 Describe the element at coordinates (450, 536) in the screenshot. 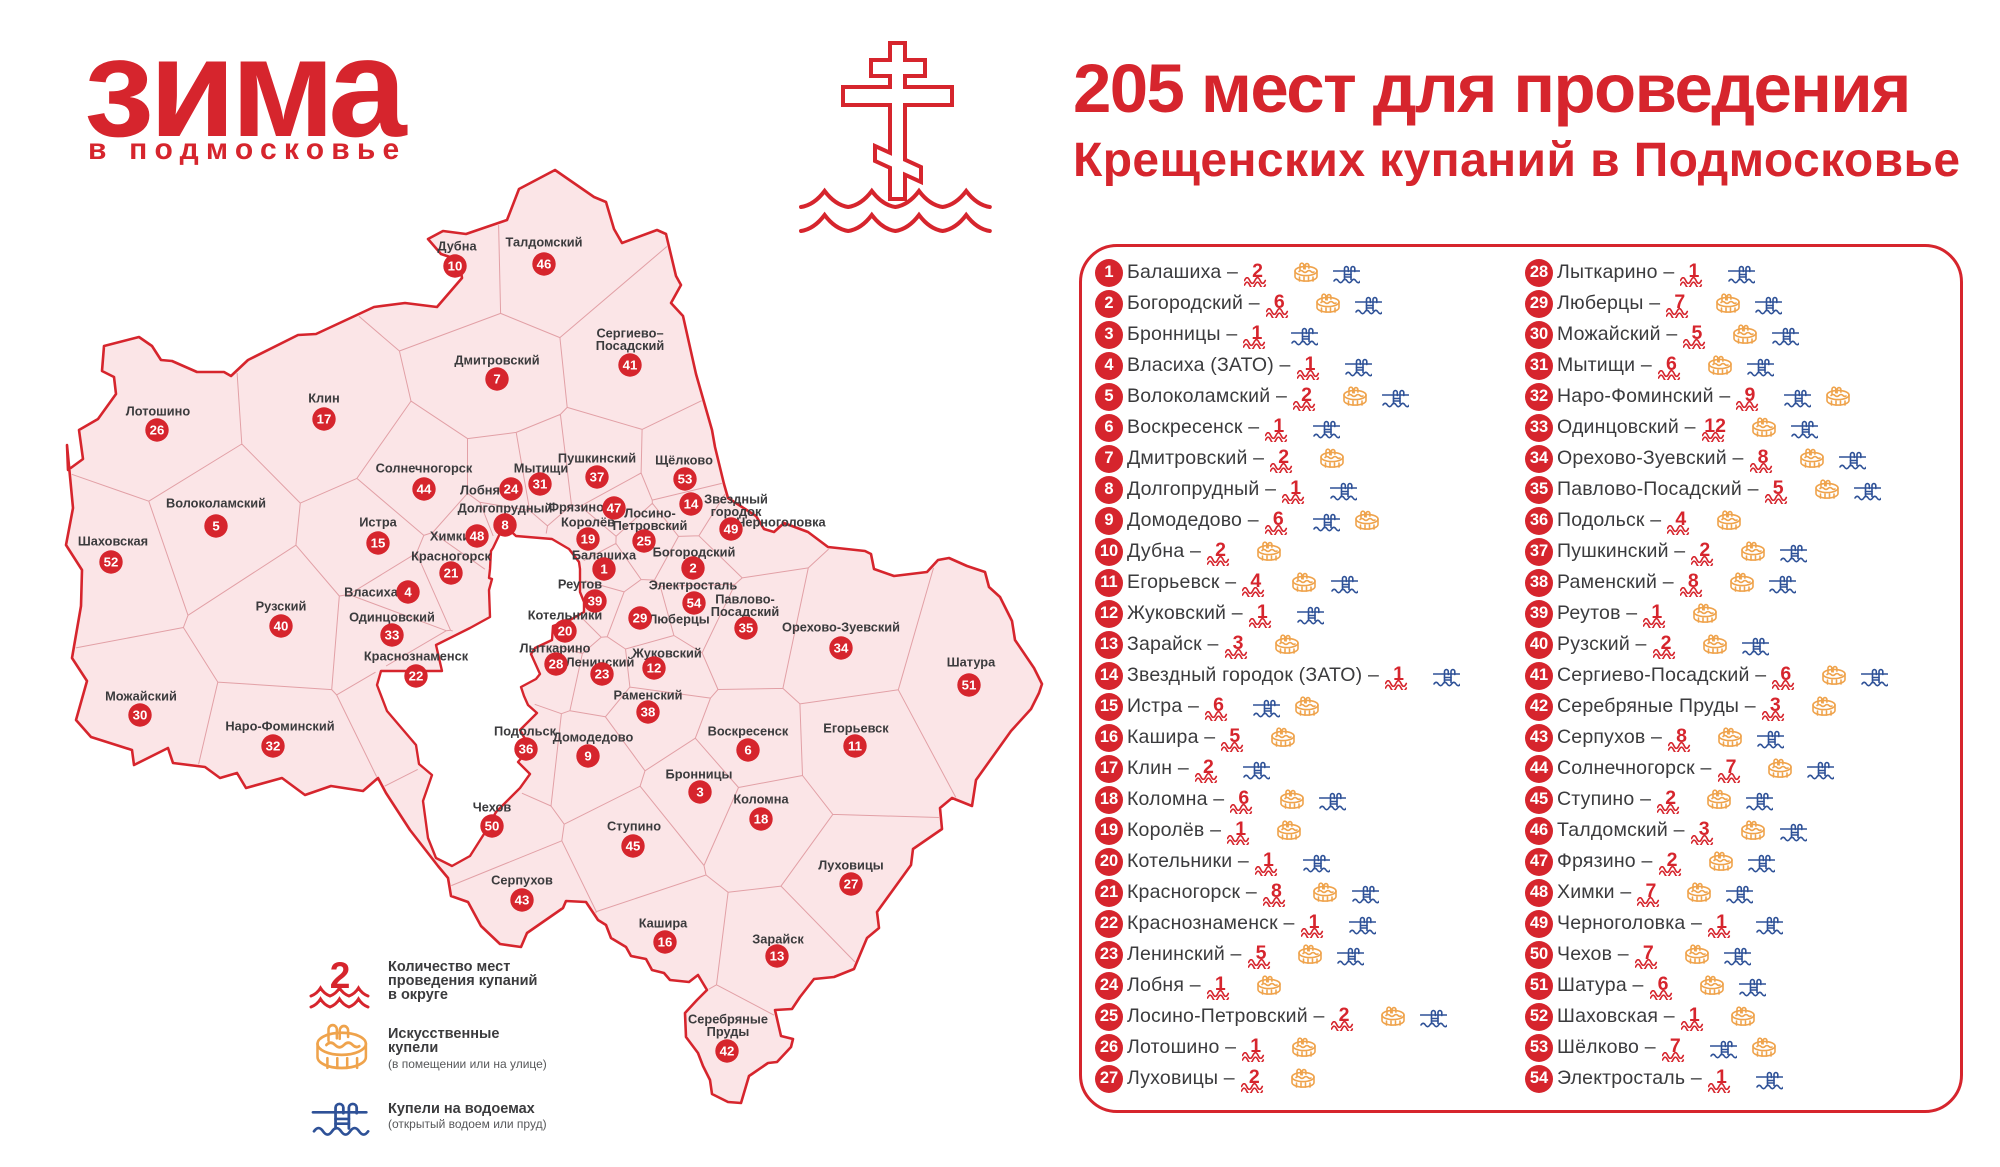

I see `svg-text: Химки` at that location.